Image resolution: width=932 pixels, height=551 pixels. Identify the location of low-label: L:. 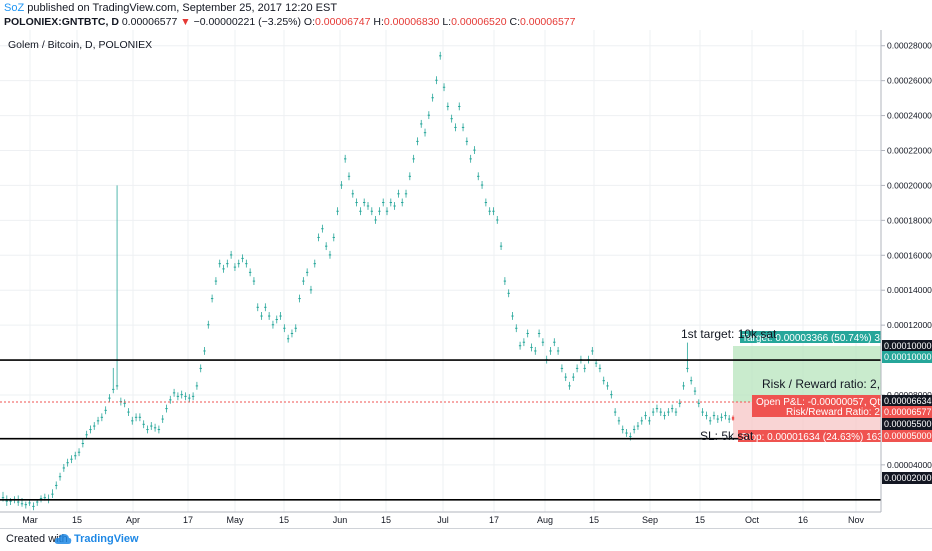
(447, 22).